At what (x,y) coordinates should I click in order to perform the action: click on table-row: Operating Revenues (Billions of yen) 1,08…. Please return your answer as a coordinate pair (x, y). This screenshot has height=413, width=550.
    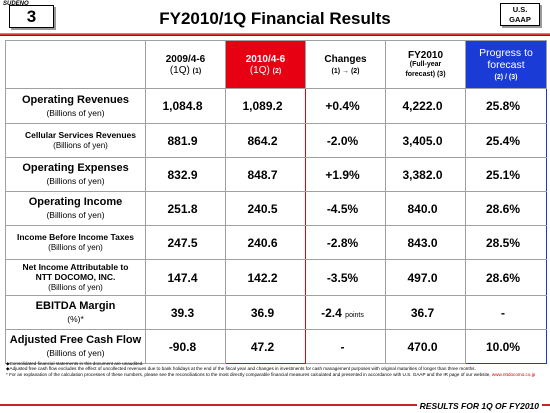
    Looking at the image, I should click on (276, 106).